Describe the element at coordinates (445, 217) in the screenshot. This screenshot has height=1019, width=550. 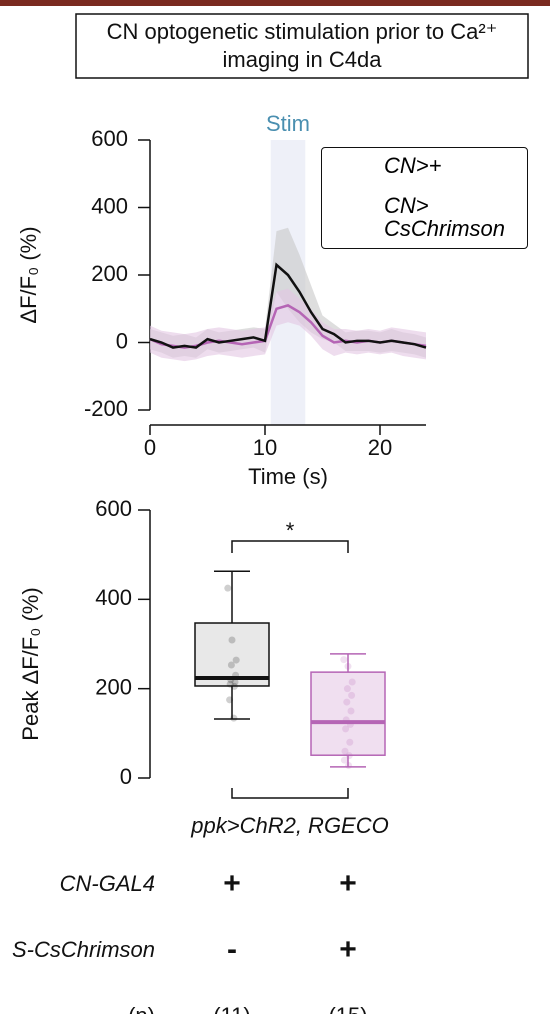
I see `legend-label: CN> CsChrimson` at that location.